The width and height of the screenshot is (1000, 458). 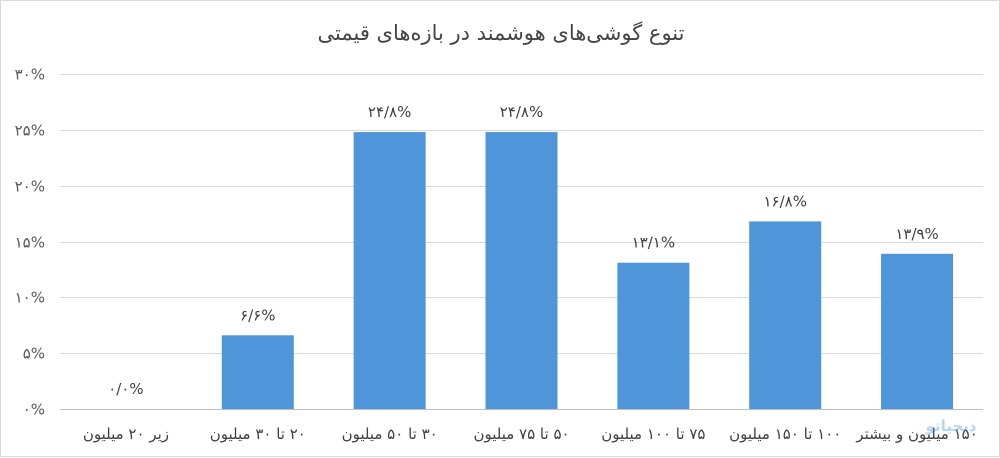 What do you see at coordinates (30, 131) in the screenshot?
I see `y-tick-label: ۲۵%` at bounding box center [30, 131].